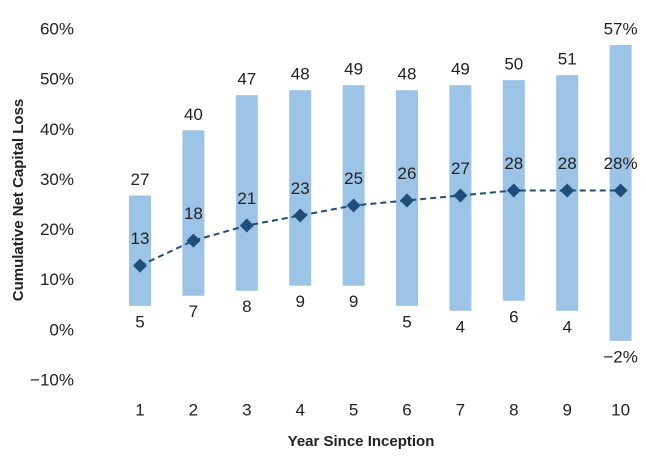  Describe the element at coordinates (246, 306) in the screenshot. I see `low-label: 8` at that location.